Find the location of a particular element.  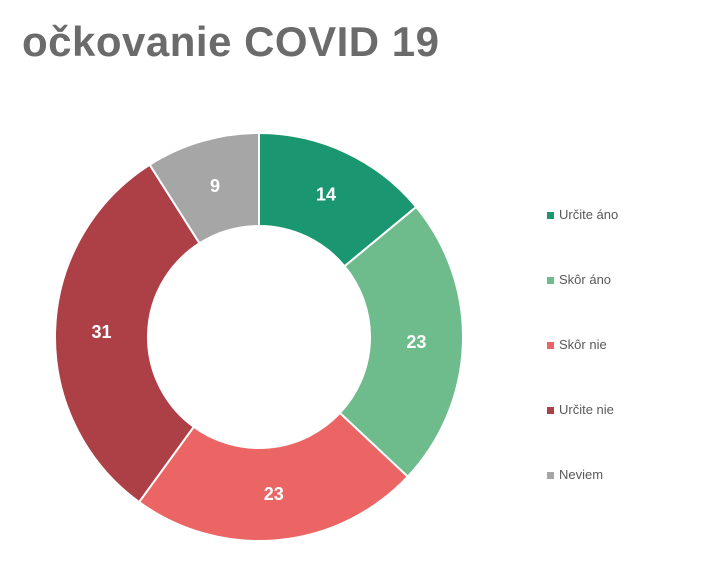

legend-item-4: Určite nie is located at coordinates (582, 434).